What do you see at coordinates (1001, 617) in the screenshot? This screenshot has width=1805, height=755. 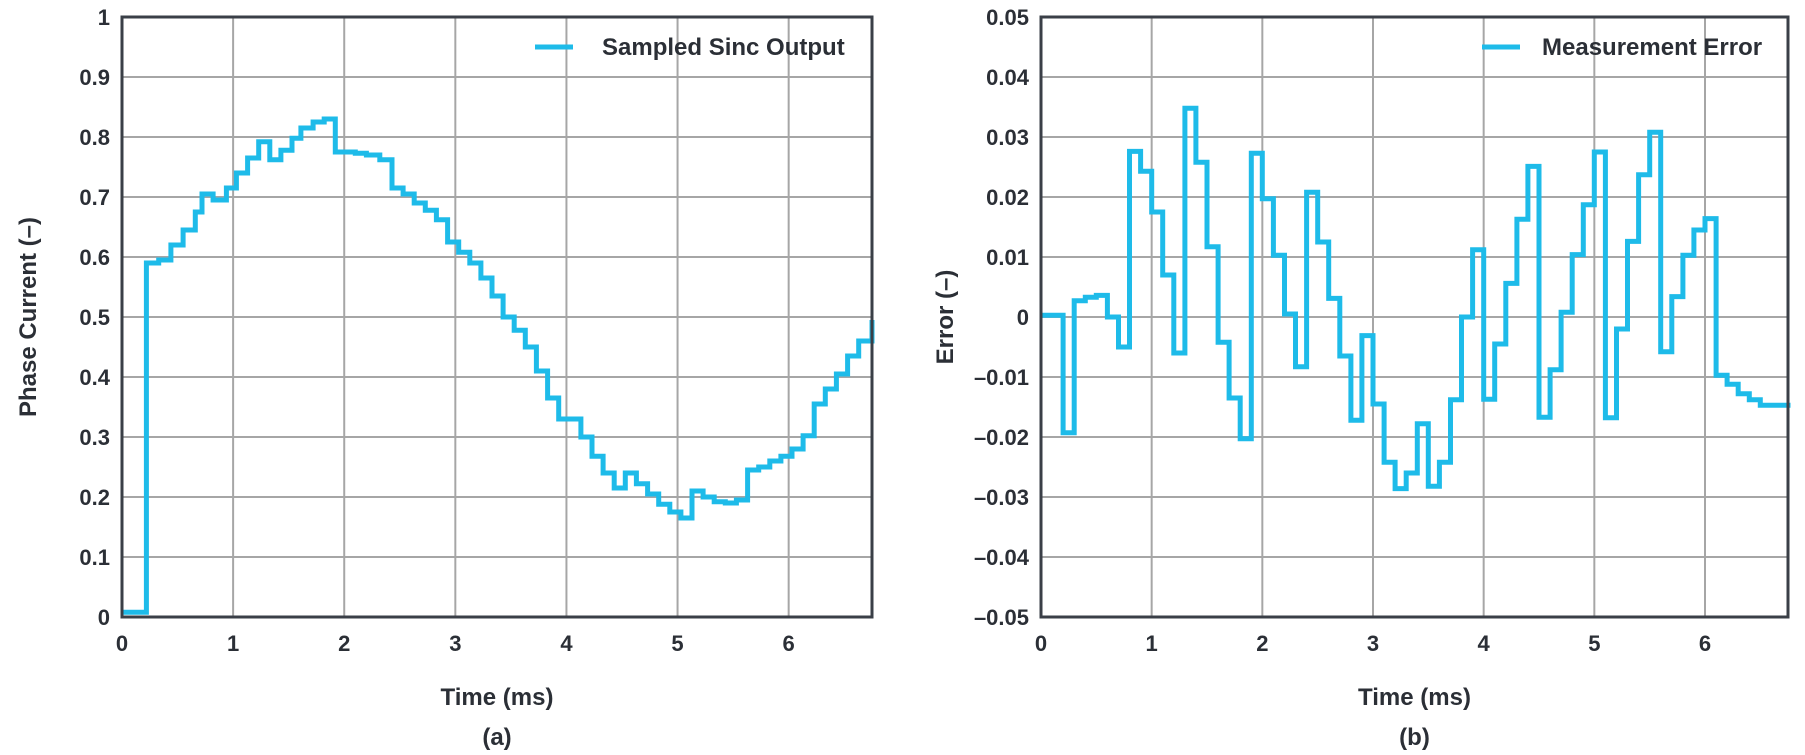 I see `y-tick-label: –0.05` at bounding box center [1001, 617].